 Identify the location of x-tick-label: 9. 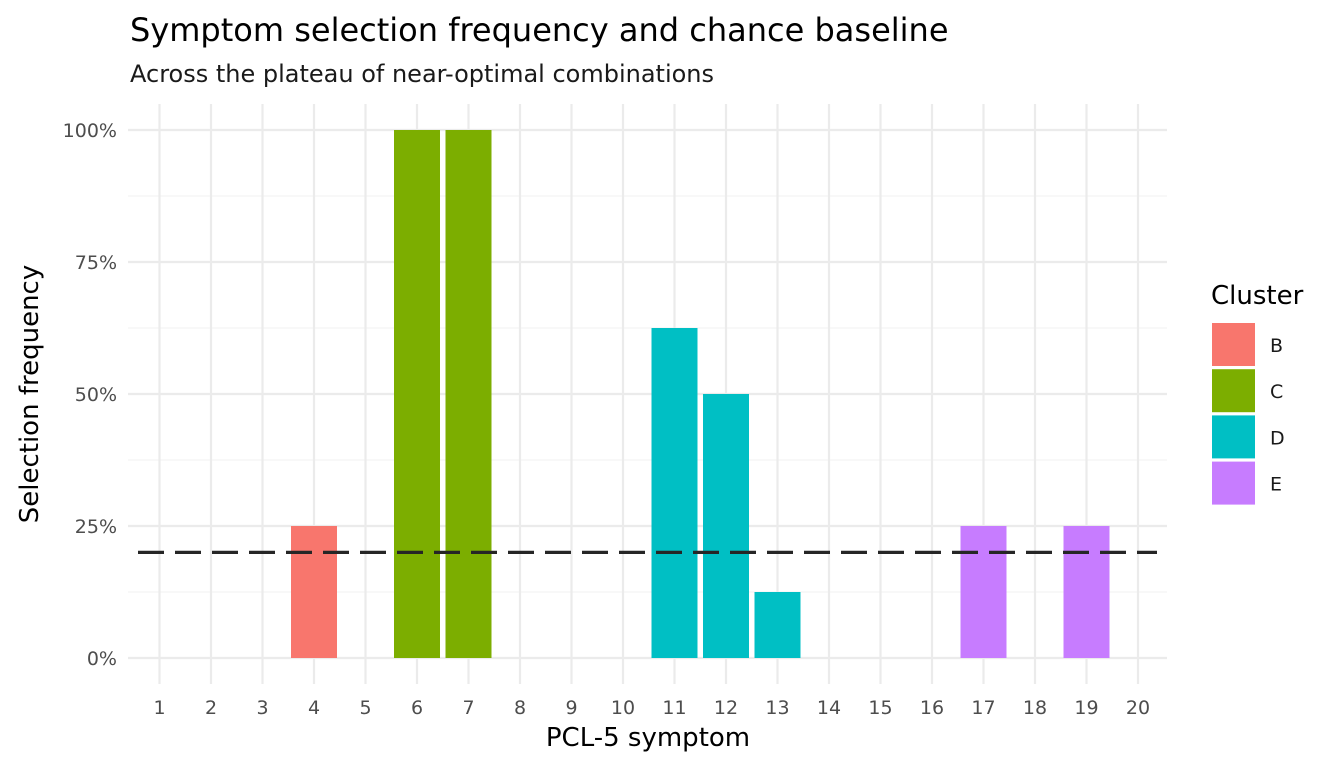
(571, 708).